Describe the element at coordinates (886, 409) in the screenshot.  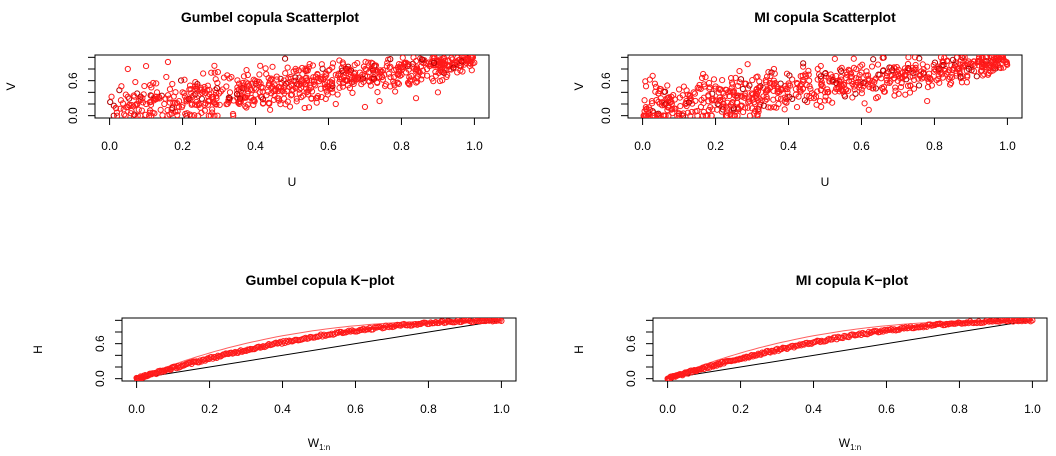
I see `x-tick-label: 0.6` at that location.